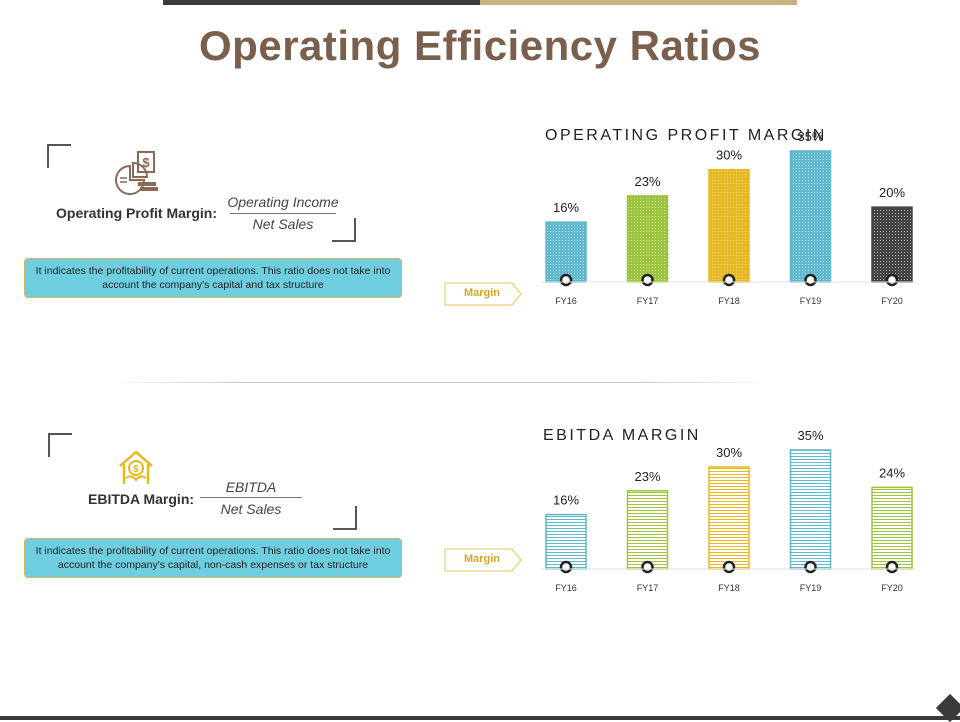 This screenshot has height=722, width=960. Describe the element at coordinates (638, 2) in the screenshot. I see `top-accent-bar-gold` at that location.